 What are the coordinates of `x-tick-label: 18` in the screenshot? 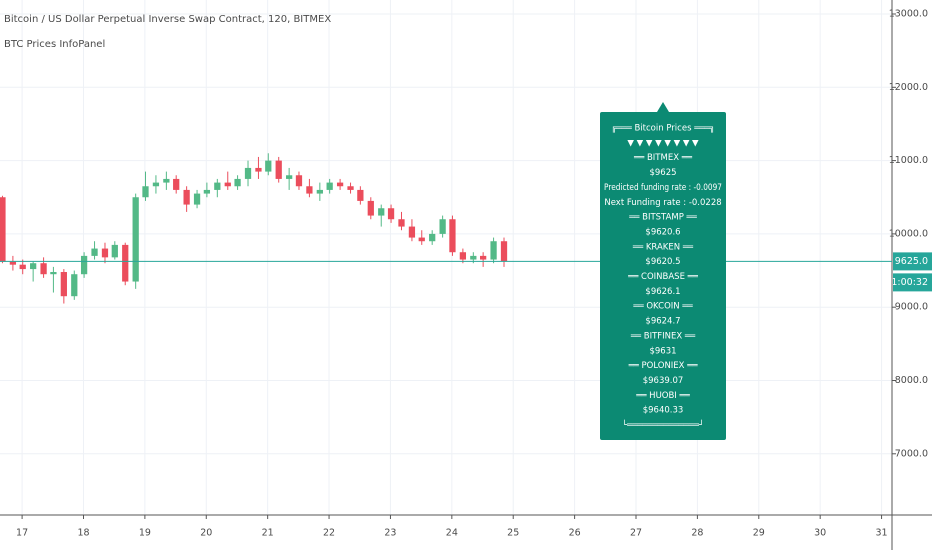 It's located at (83, 533).